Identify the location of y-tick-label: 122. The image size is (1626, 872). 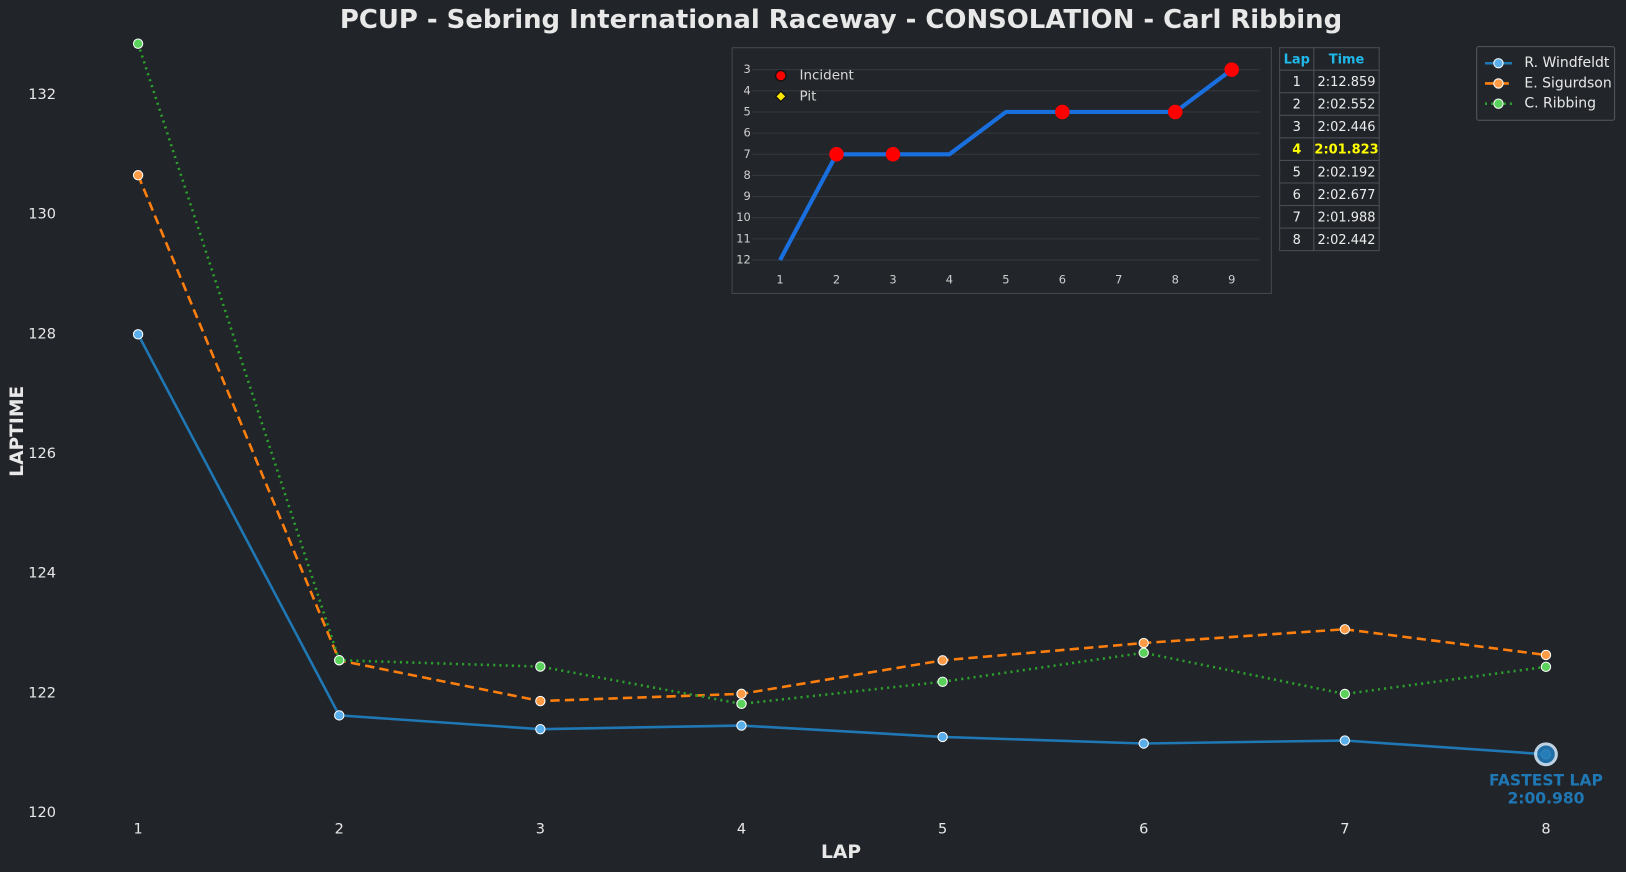
(42, 693).